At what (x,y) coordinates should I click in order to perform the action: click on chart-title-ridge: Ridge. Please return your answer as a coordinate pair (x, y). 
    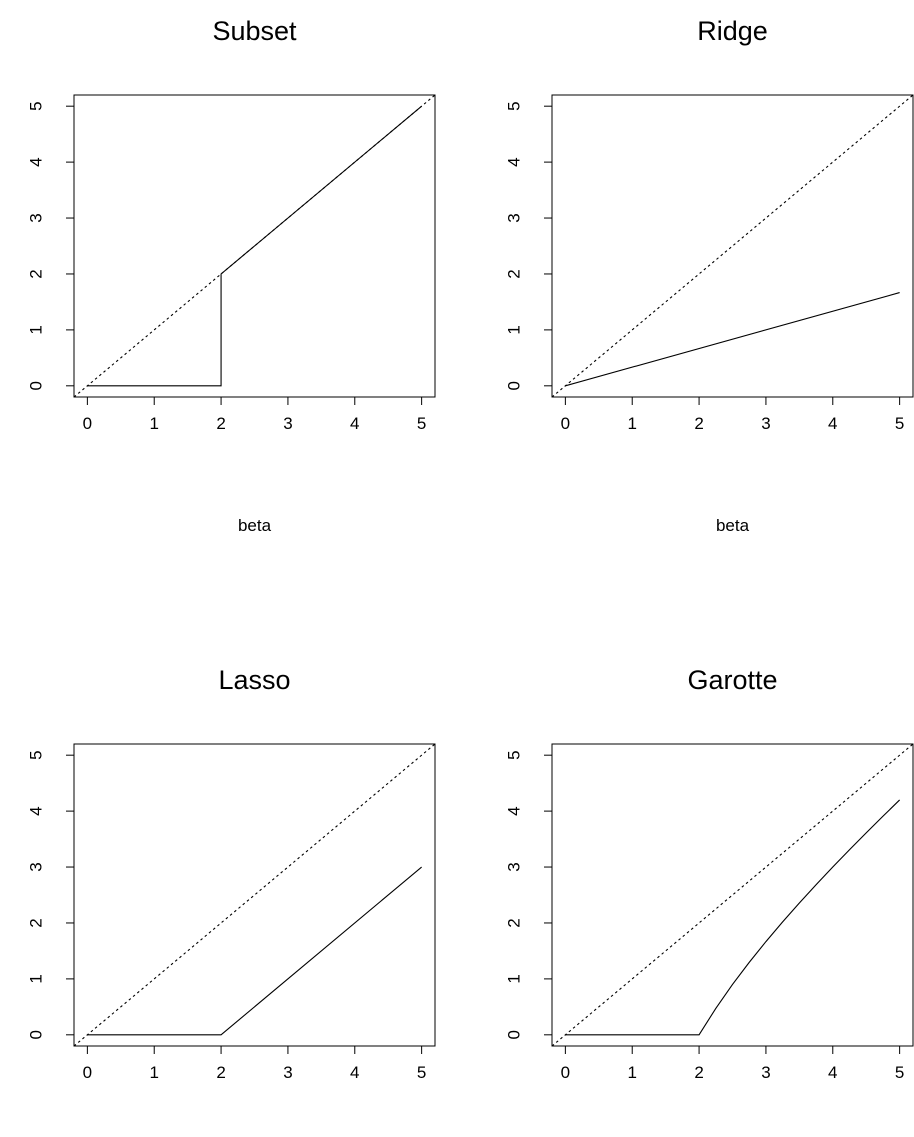
    Looking at the image, I should click on (732, 31).